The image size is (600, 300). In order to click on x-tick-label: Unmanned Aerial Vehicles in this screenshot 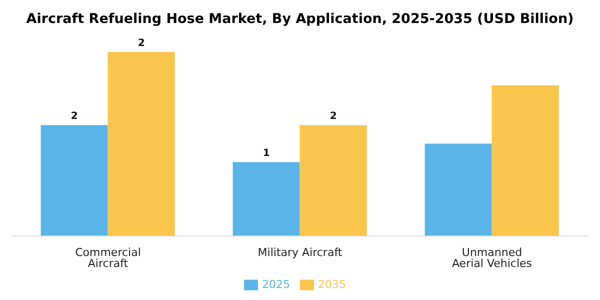, I will do `click(492, 258)`.